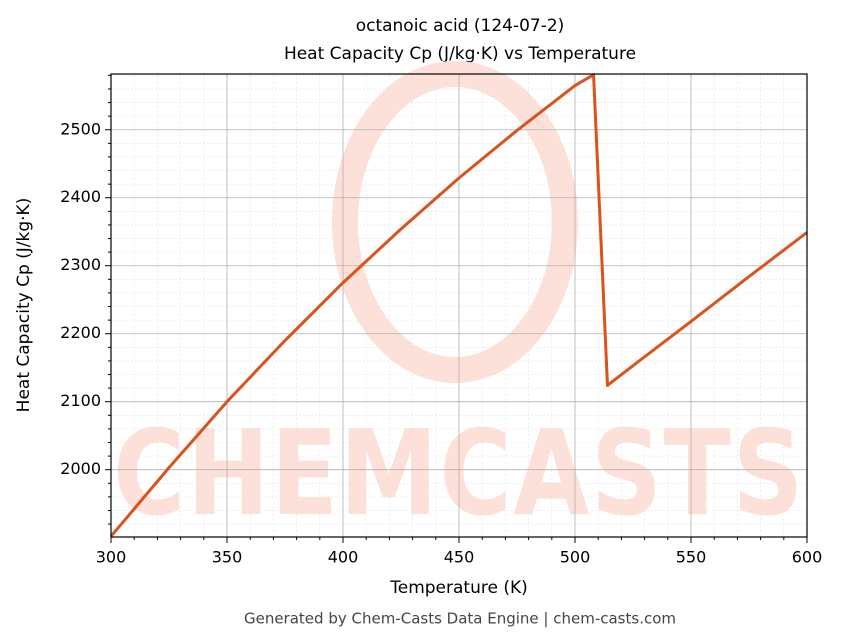 The image size is (843, 644). What do you see at coordinates (80, 468) in the screenshot?
I see `y-tick-label: 2000` at bounding box center [80, 468].